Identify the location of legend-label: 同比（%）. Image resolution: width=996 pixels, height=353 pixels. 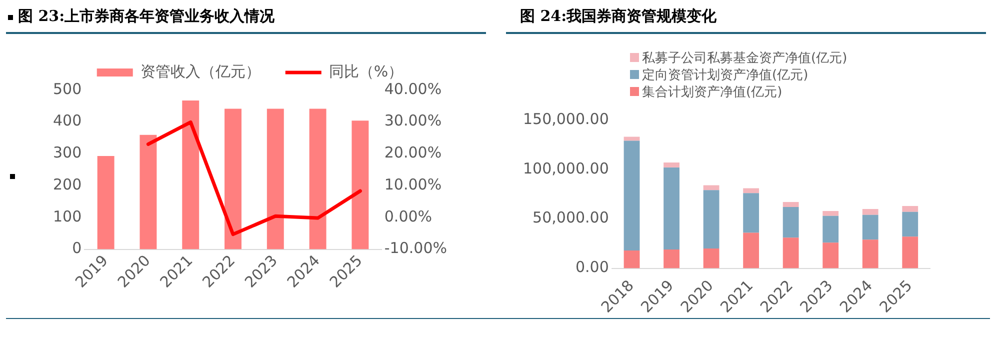
(366, 71).